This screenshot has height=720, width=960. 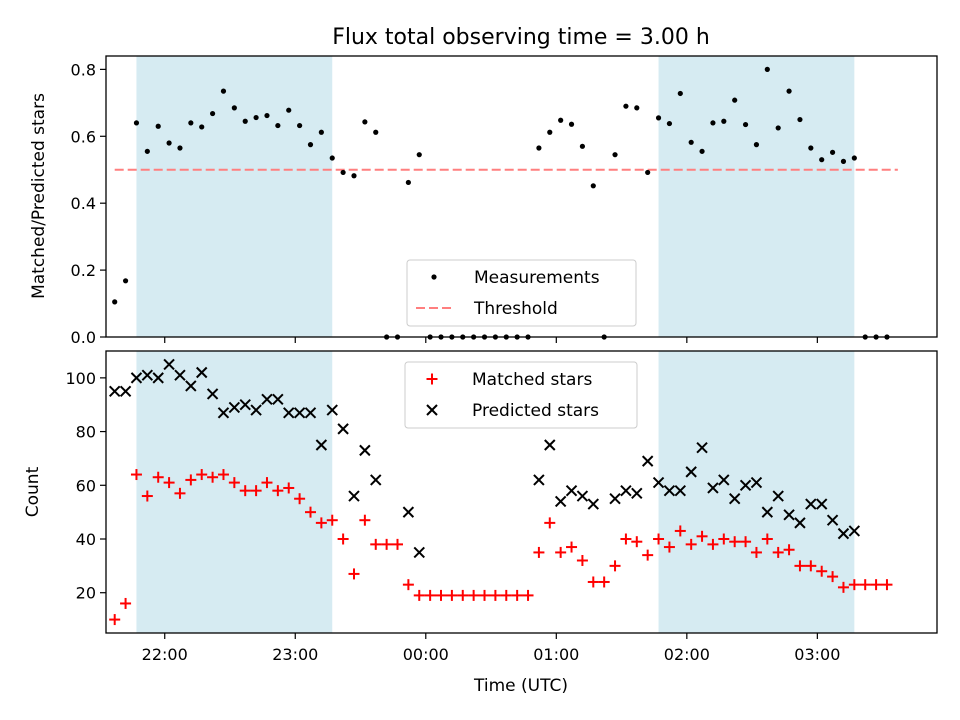 What do you see at coordinates (556, 654) in the screenshot?
I see `x-tick-label: 01:00` at bounding box center [556, 654].